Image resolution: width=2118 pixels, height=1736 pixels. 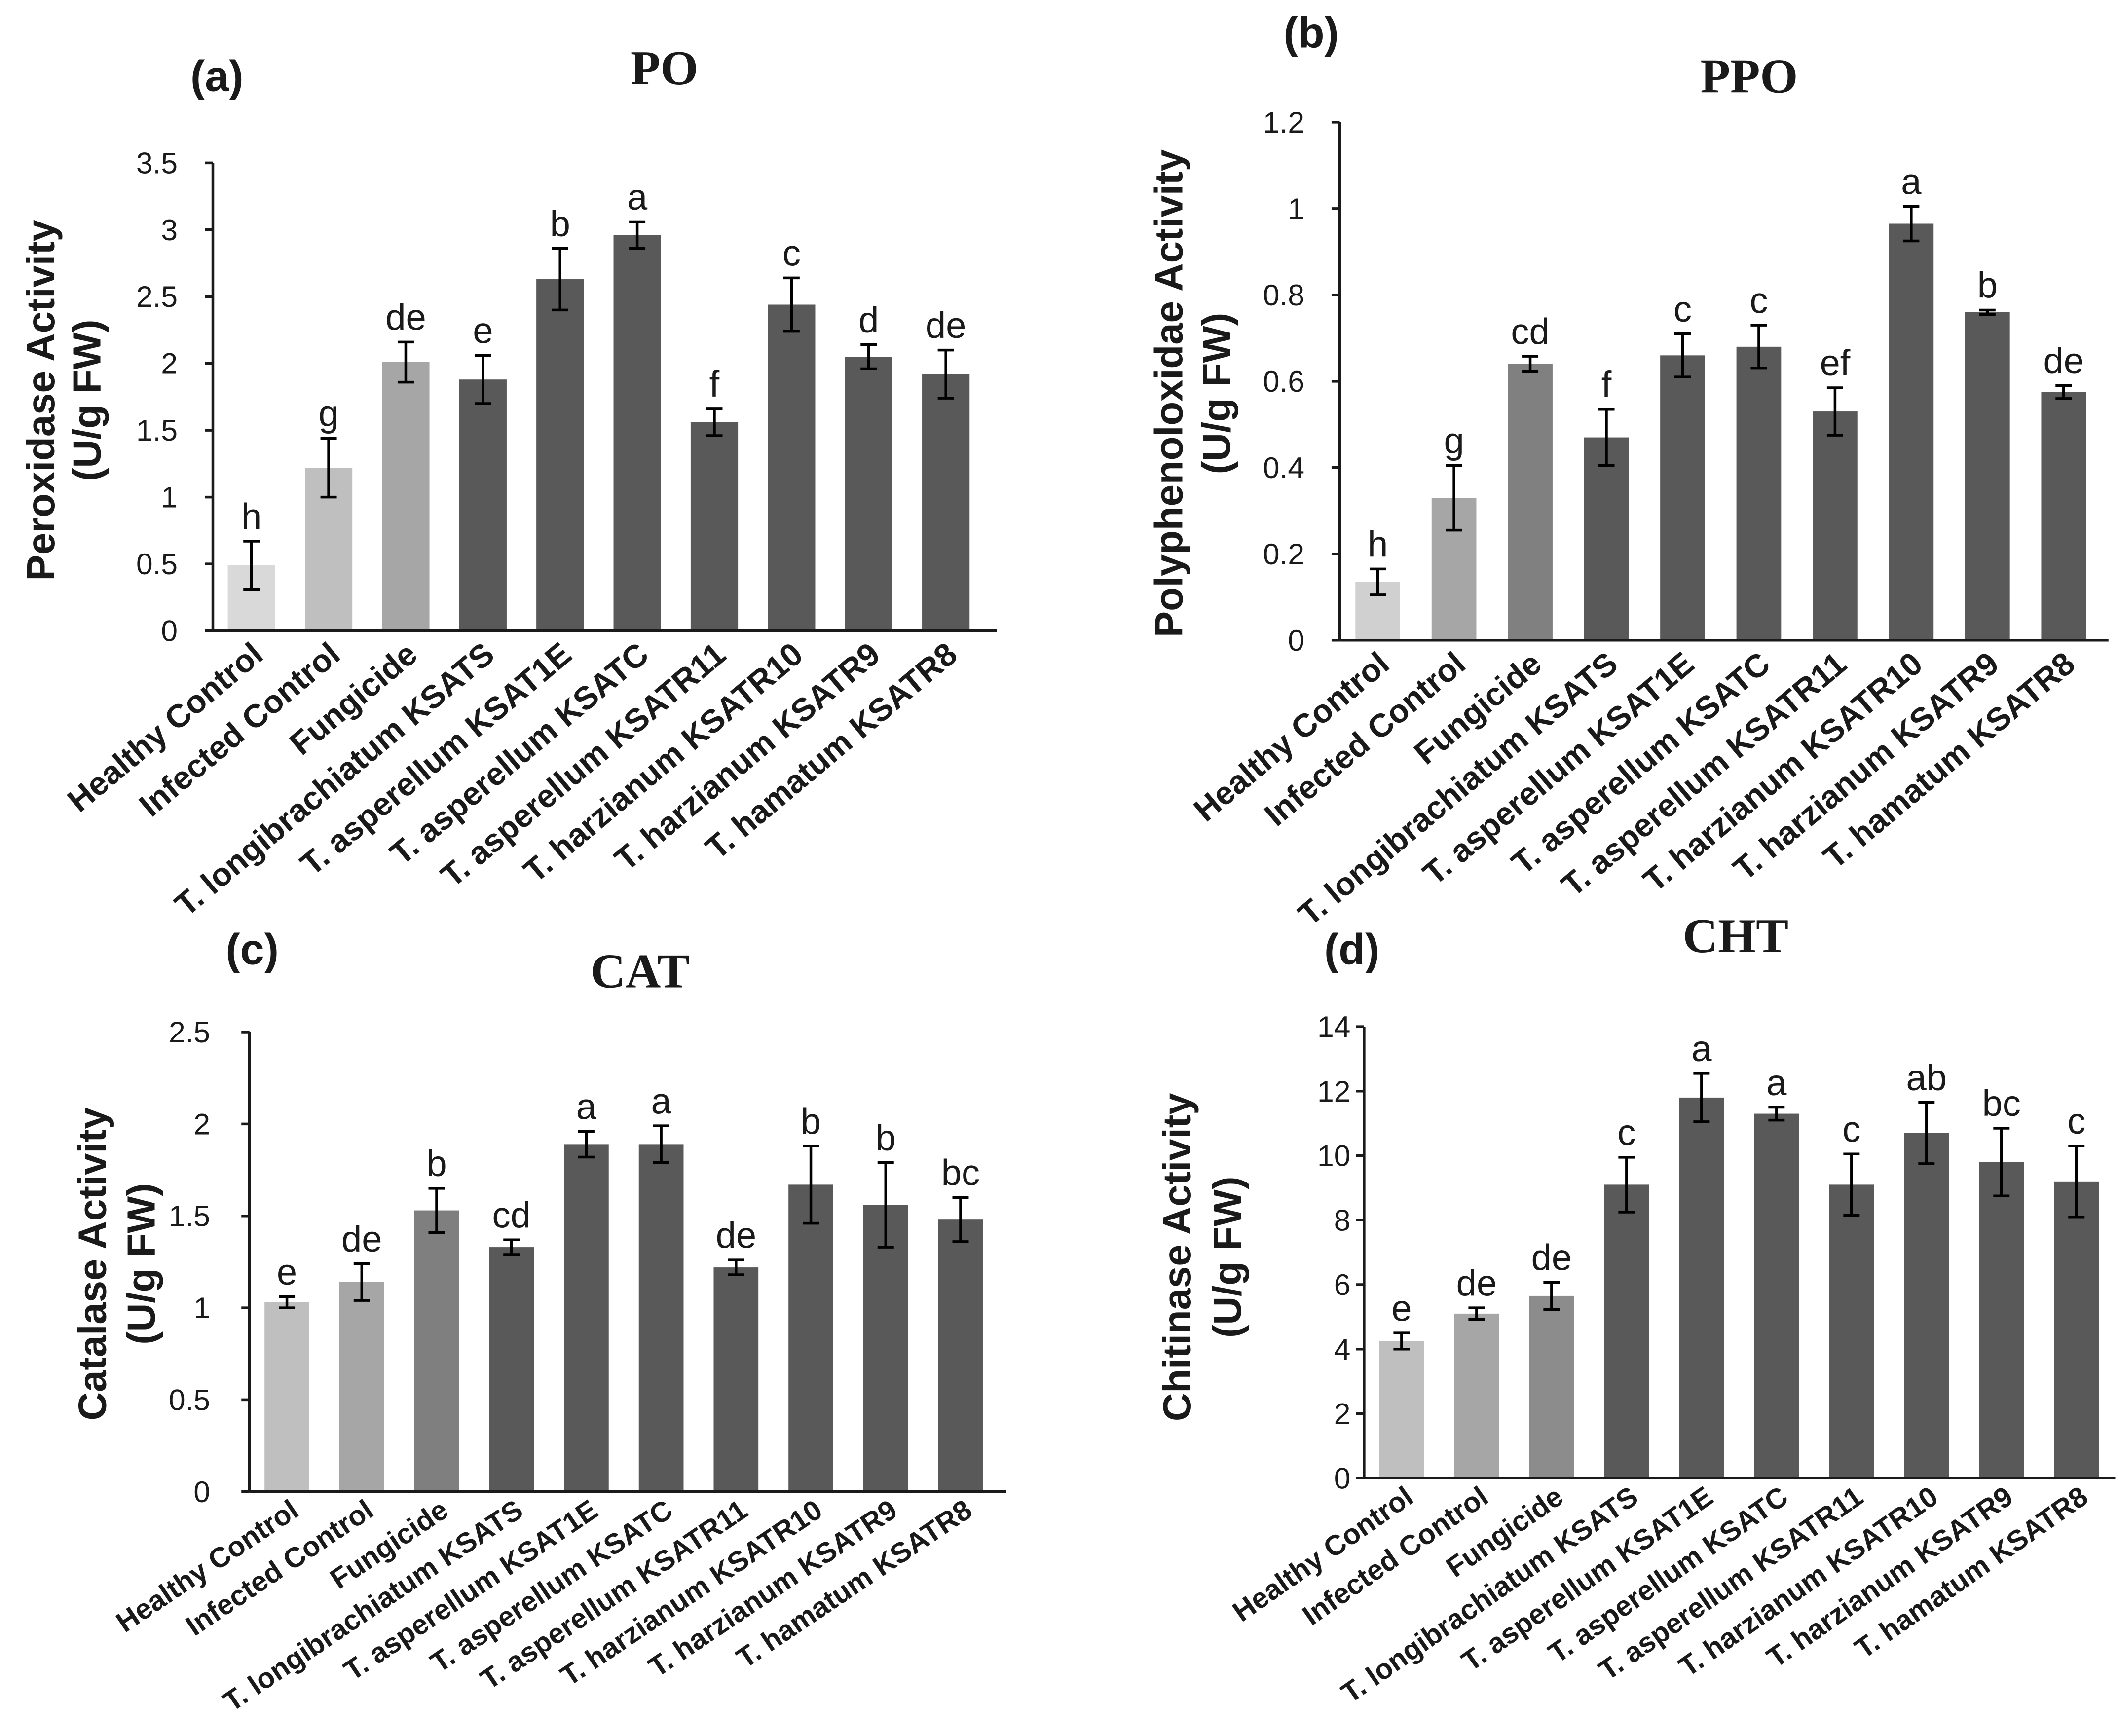 What do you see at coordinates (1749, 76) in the screenshot?
I see `chart-title: PPO` at bounding box center [1749, 76].